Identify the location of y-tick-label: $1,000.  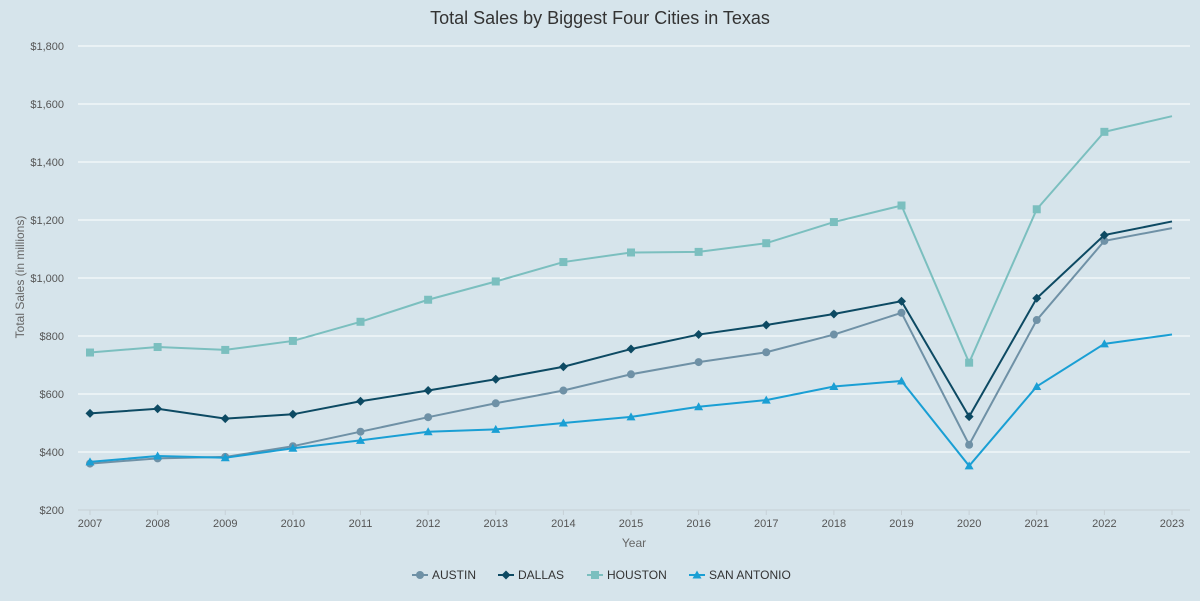
(47, 279).